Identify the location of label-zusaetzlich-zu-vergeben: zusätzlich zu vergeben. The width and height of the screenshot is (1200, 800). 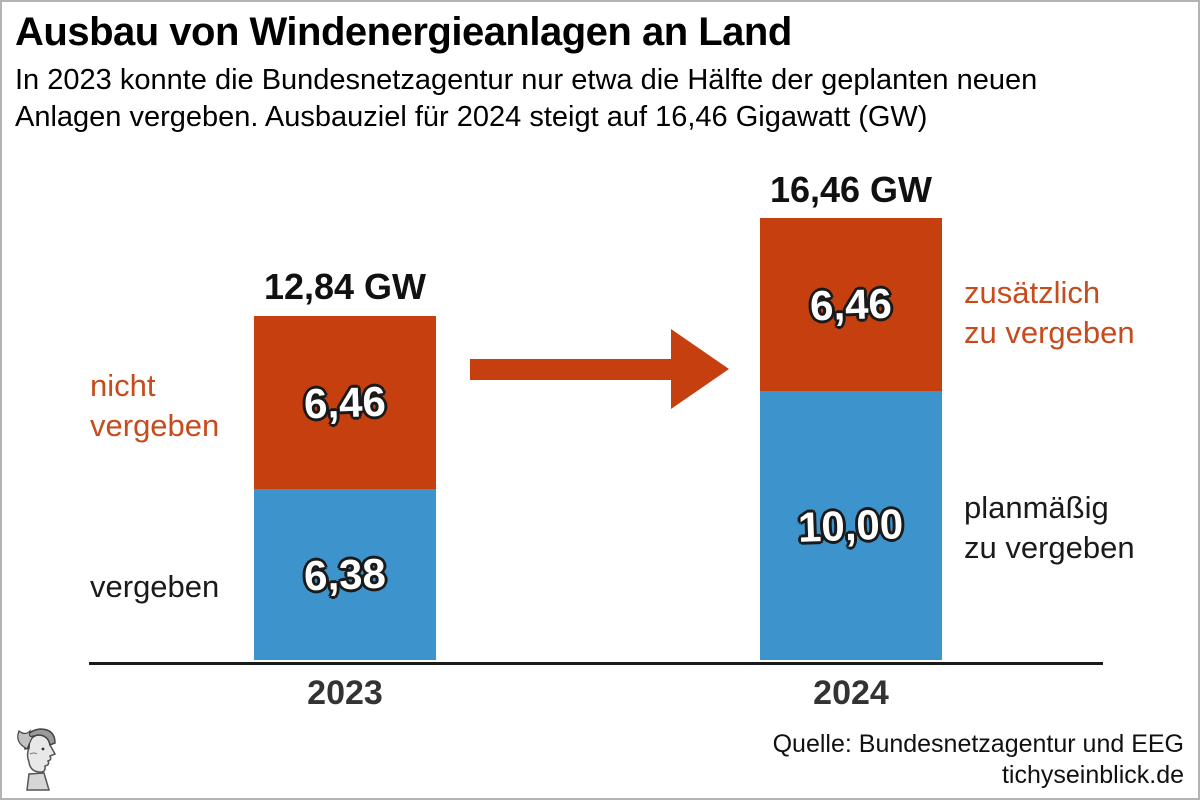
(1049, 313).